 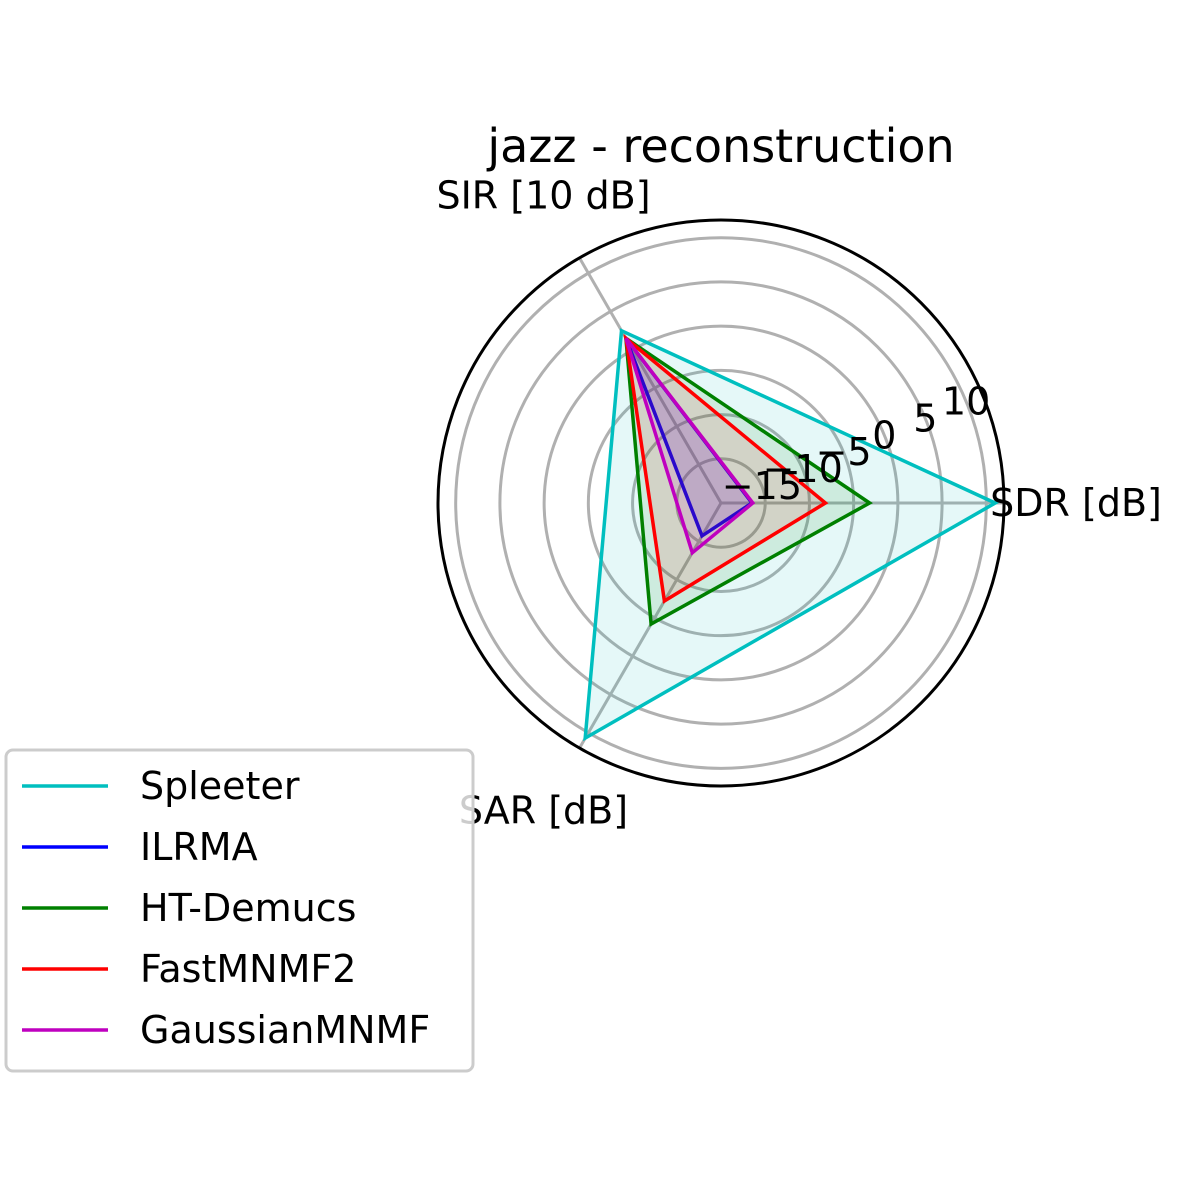 What do you see at coordinates (925, 418) in the screenshot?
I see `rtick-label-4: 5` at bounding box center [925, 418].